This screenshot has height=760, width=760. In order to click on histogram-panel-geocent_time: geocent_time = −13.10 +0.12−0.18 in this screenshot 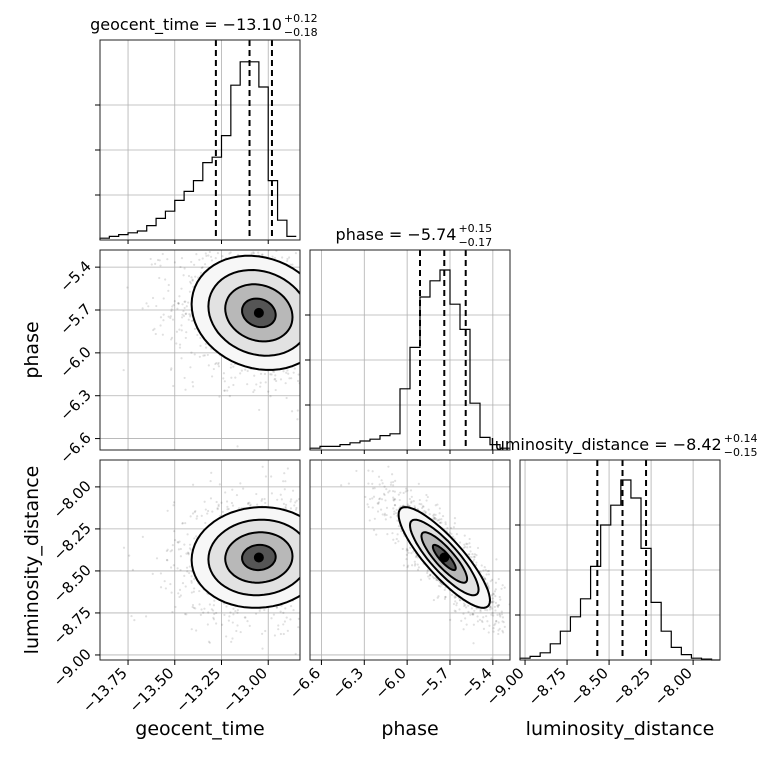, I will do `click(204, 126)`.